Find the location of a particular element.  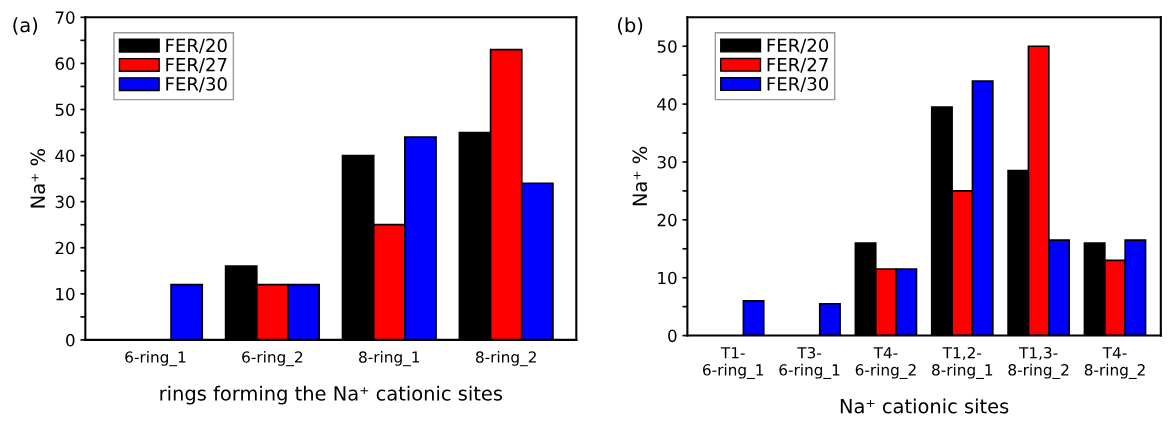

x-tick-label: T1- 6-ring_1 is located at coordinates (733, 363).